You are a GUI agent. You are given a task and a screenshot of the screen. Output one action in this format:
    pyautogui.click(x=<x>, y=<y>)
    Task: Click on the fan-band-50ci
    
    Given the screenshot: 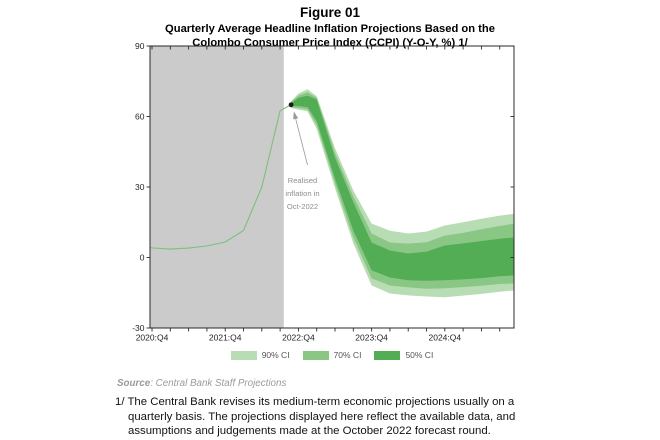 What is the action you would take?
    pyautogui.click(x=402, y=188)
    